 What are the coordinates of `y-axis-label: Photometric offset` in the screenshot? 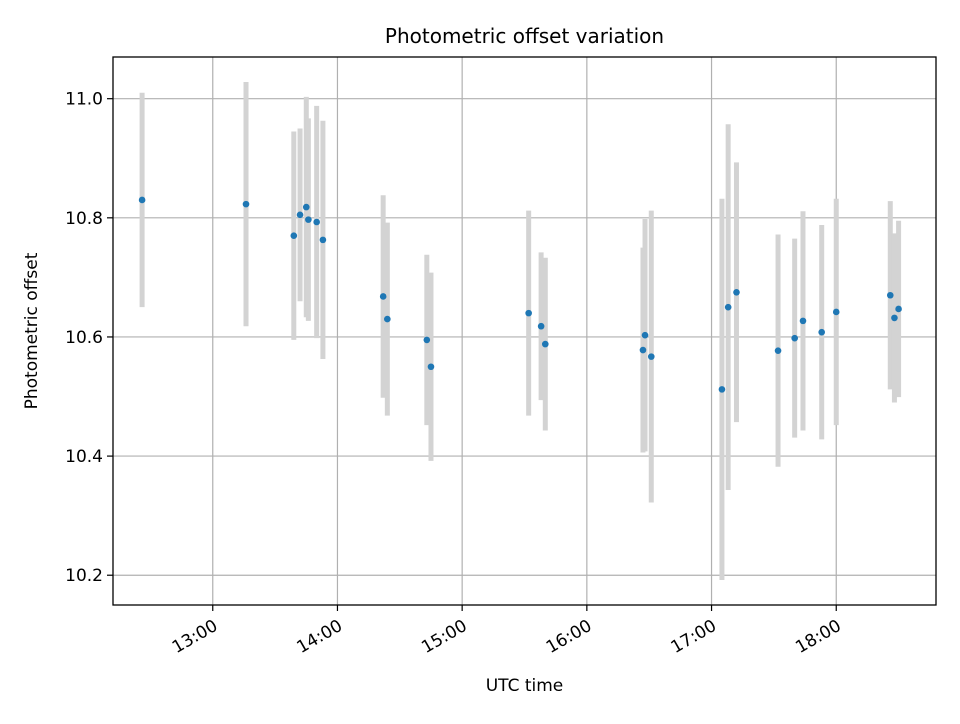 It's located at (32, 330).